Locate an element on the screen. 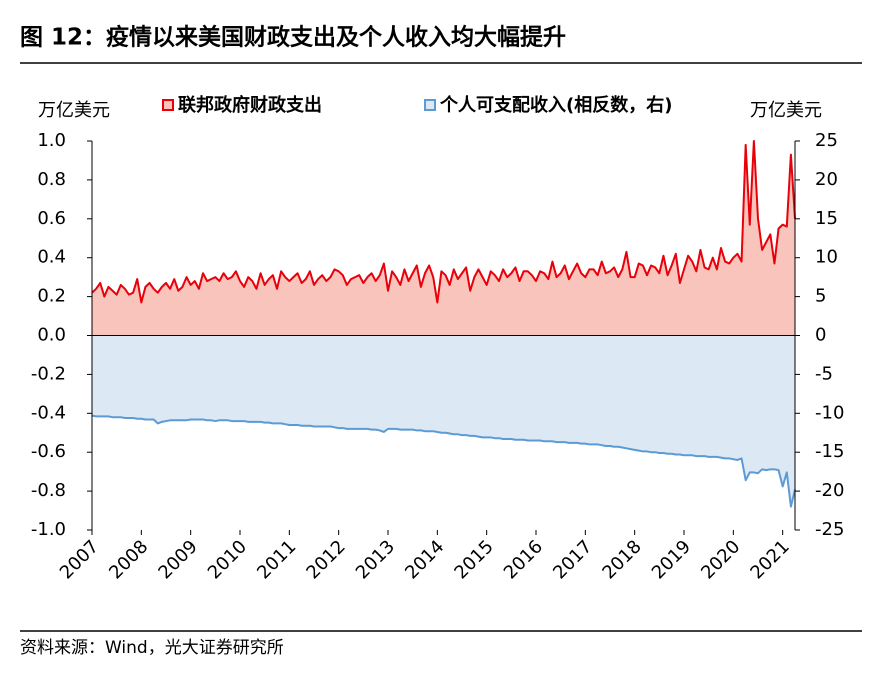  y2-tick-label: 0 is located at coordinates (820, 335).